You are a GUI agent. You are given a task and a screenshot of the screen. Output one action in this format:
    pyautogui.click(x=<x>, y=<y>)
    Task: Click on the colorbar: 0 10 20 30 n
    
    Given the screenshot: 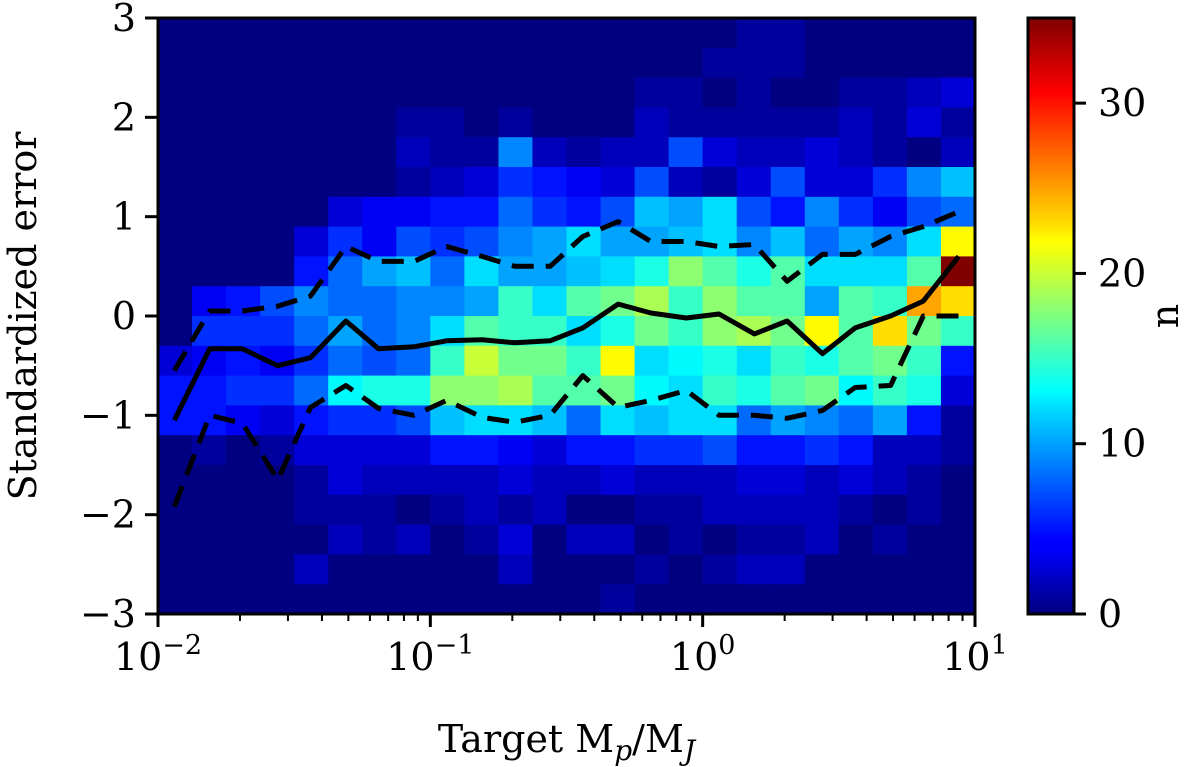 What is the action you would take?
    pyautogui.click(x=1106, y=326)
    